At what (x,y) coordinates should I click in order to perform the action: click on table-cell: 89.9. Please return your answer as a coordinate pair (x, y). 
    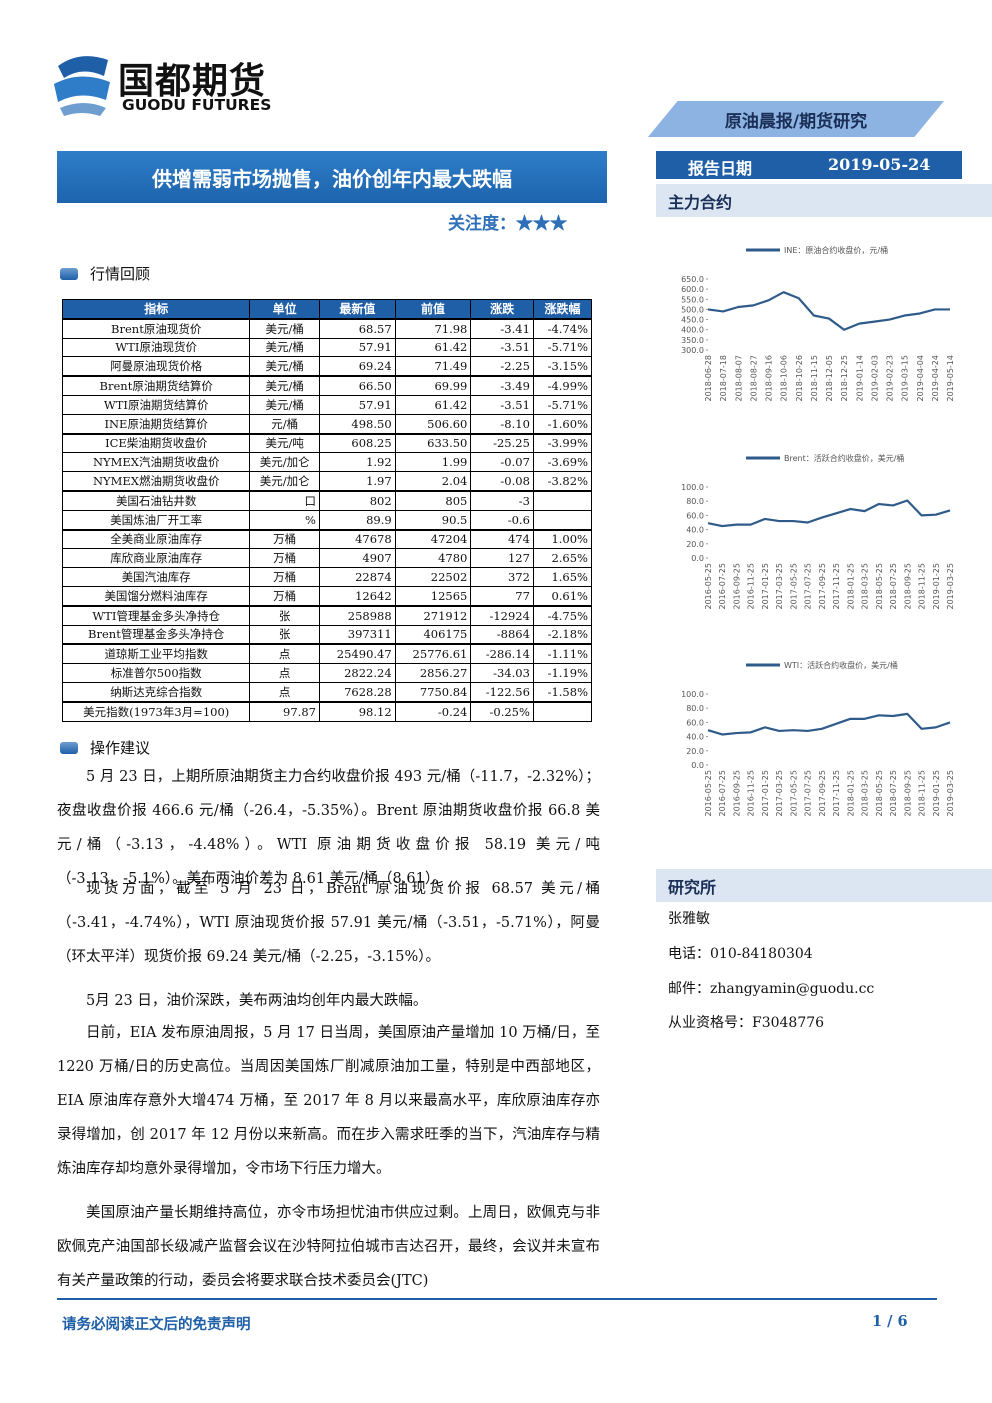
    Looking at the image, I should click on (357, 520).